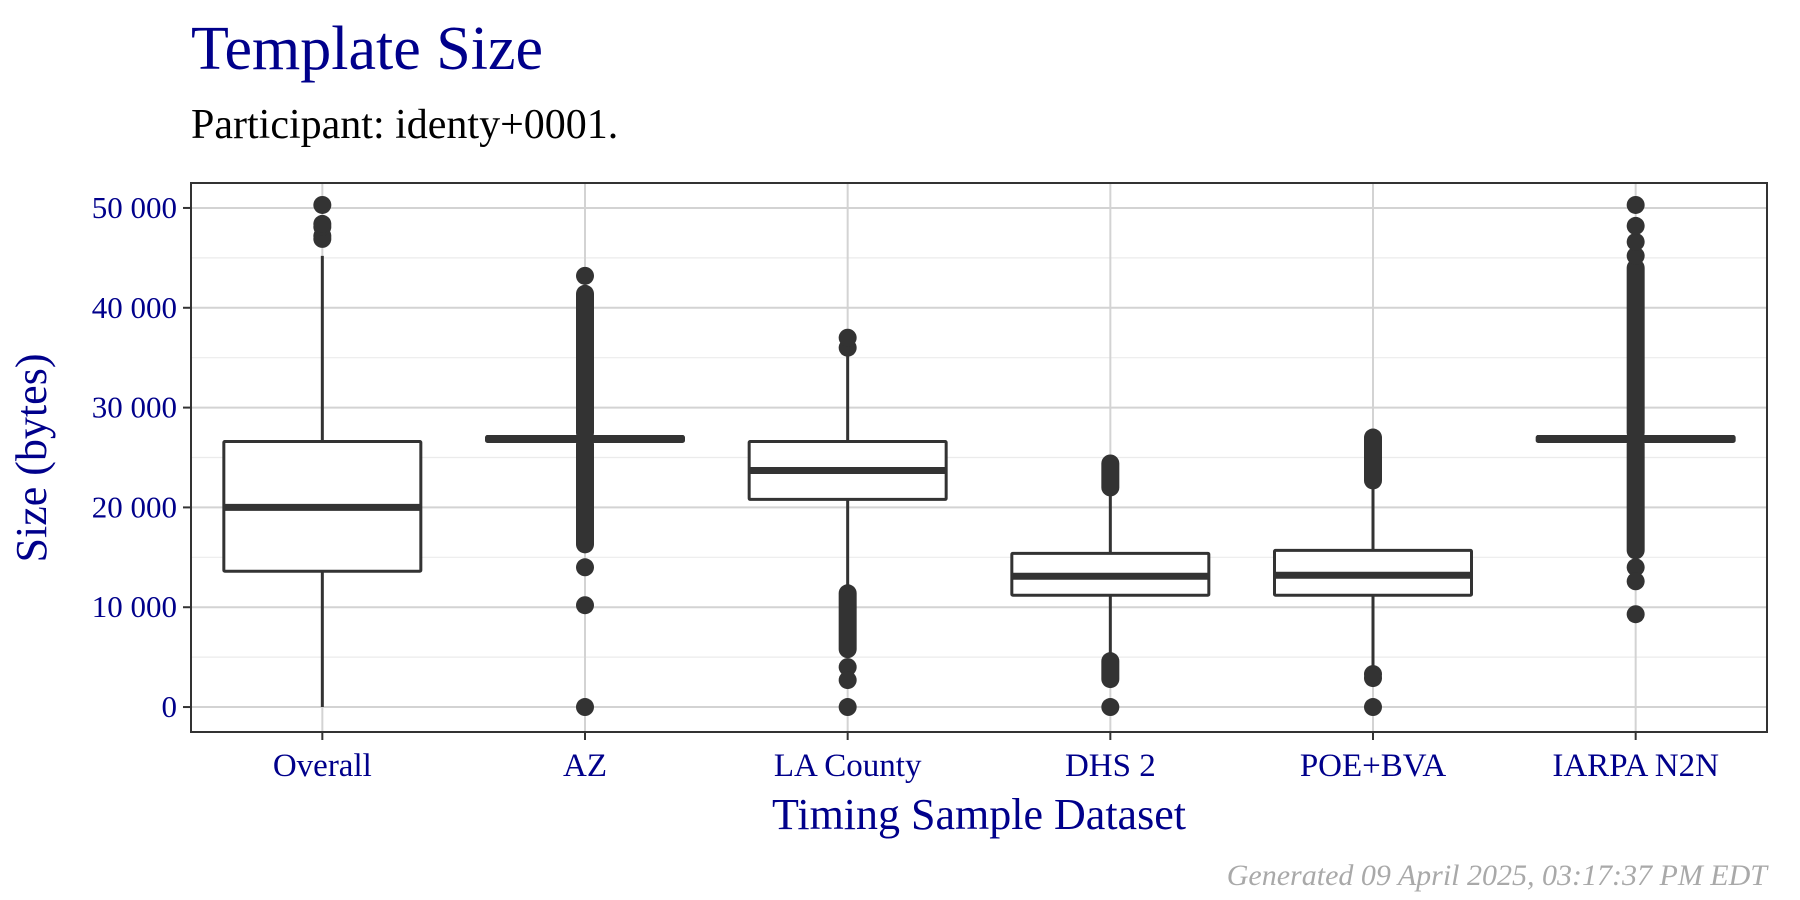 The image size is (1800, 900). What do you see at coordinates (134, 407) in the screenshot?
I see `y-tick-label: 30 000` at bounding box center [134, 407].